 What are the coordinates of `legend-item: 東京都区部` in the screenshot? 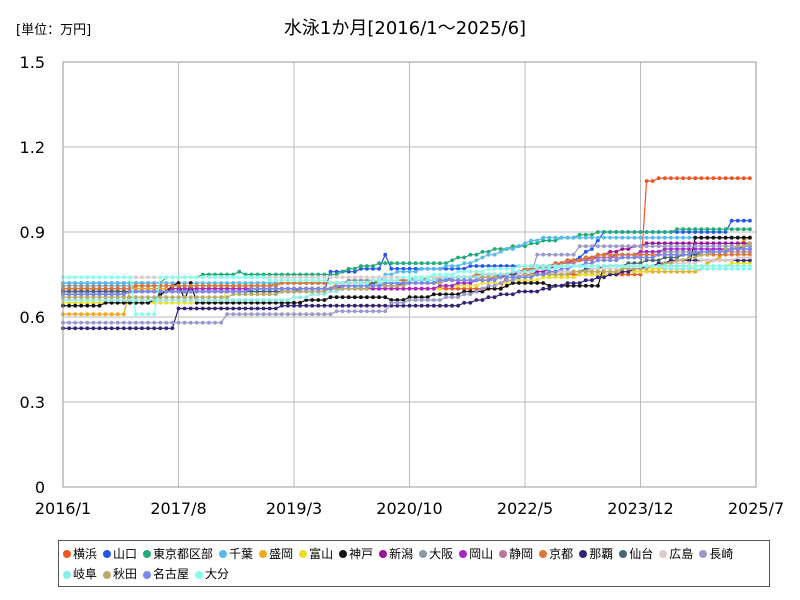 It's located at (178, 554).